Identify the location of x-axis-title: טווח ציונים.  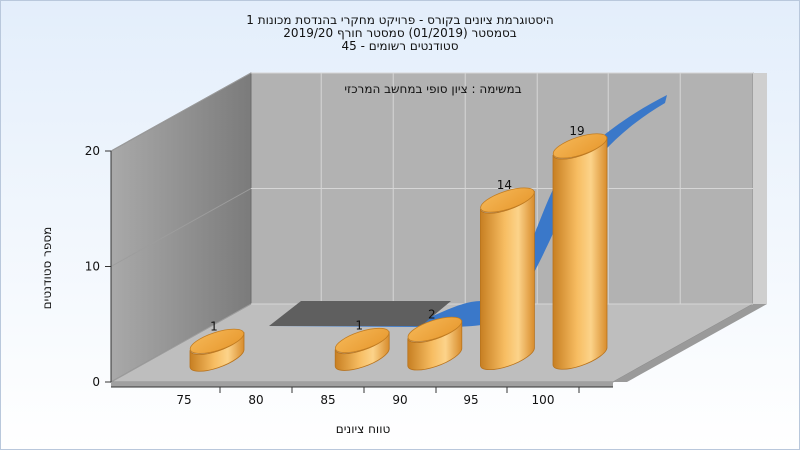
(363, 429).